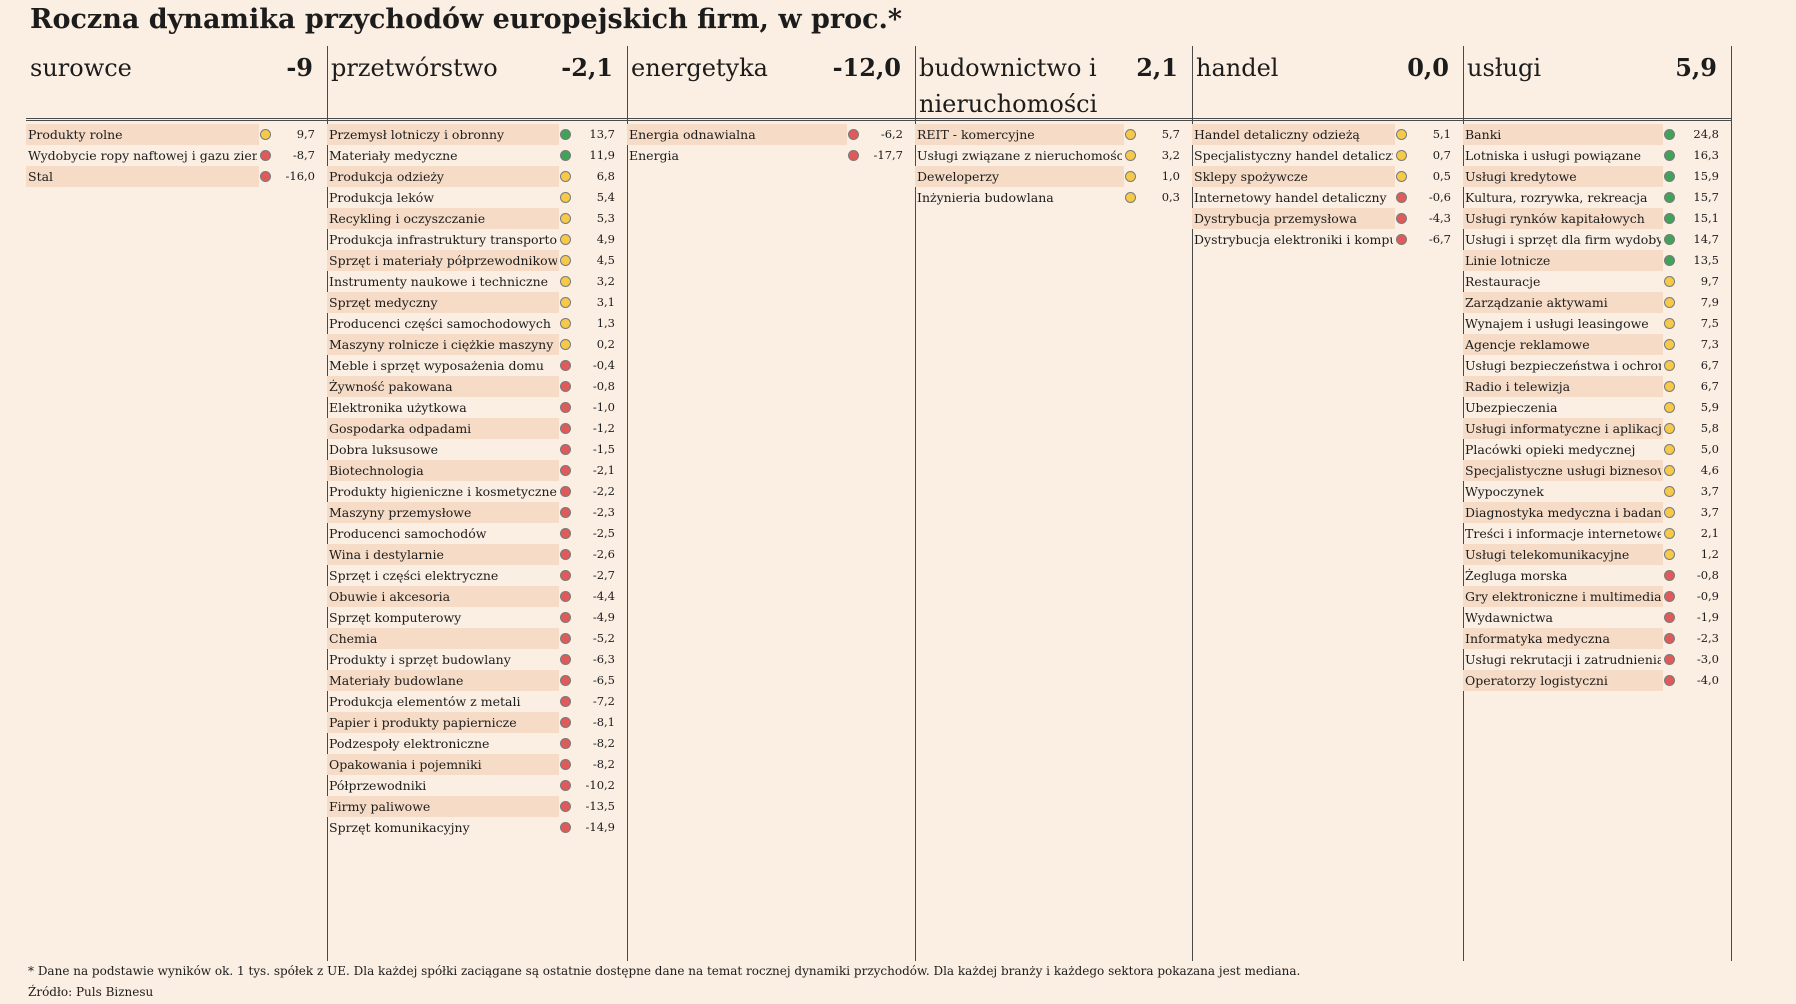  Describe the element at coordinates (891, 134) in the screenshot. I see `industry-value: -6,2` at that location.